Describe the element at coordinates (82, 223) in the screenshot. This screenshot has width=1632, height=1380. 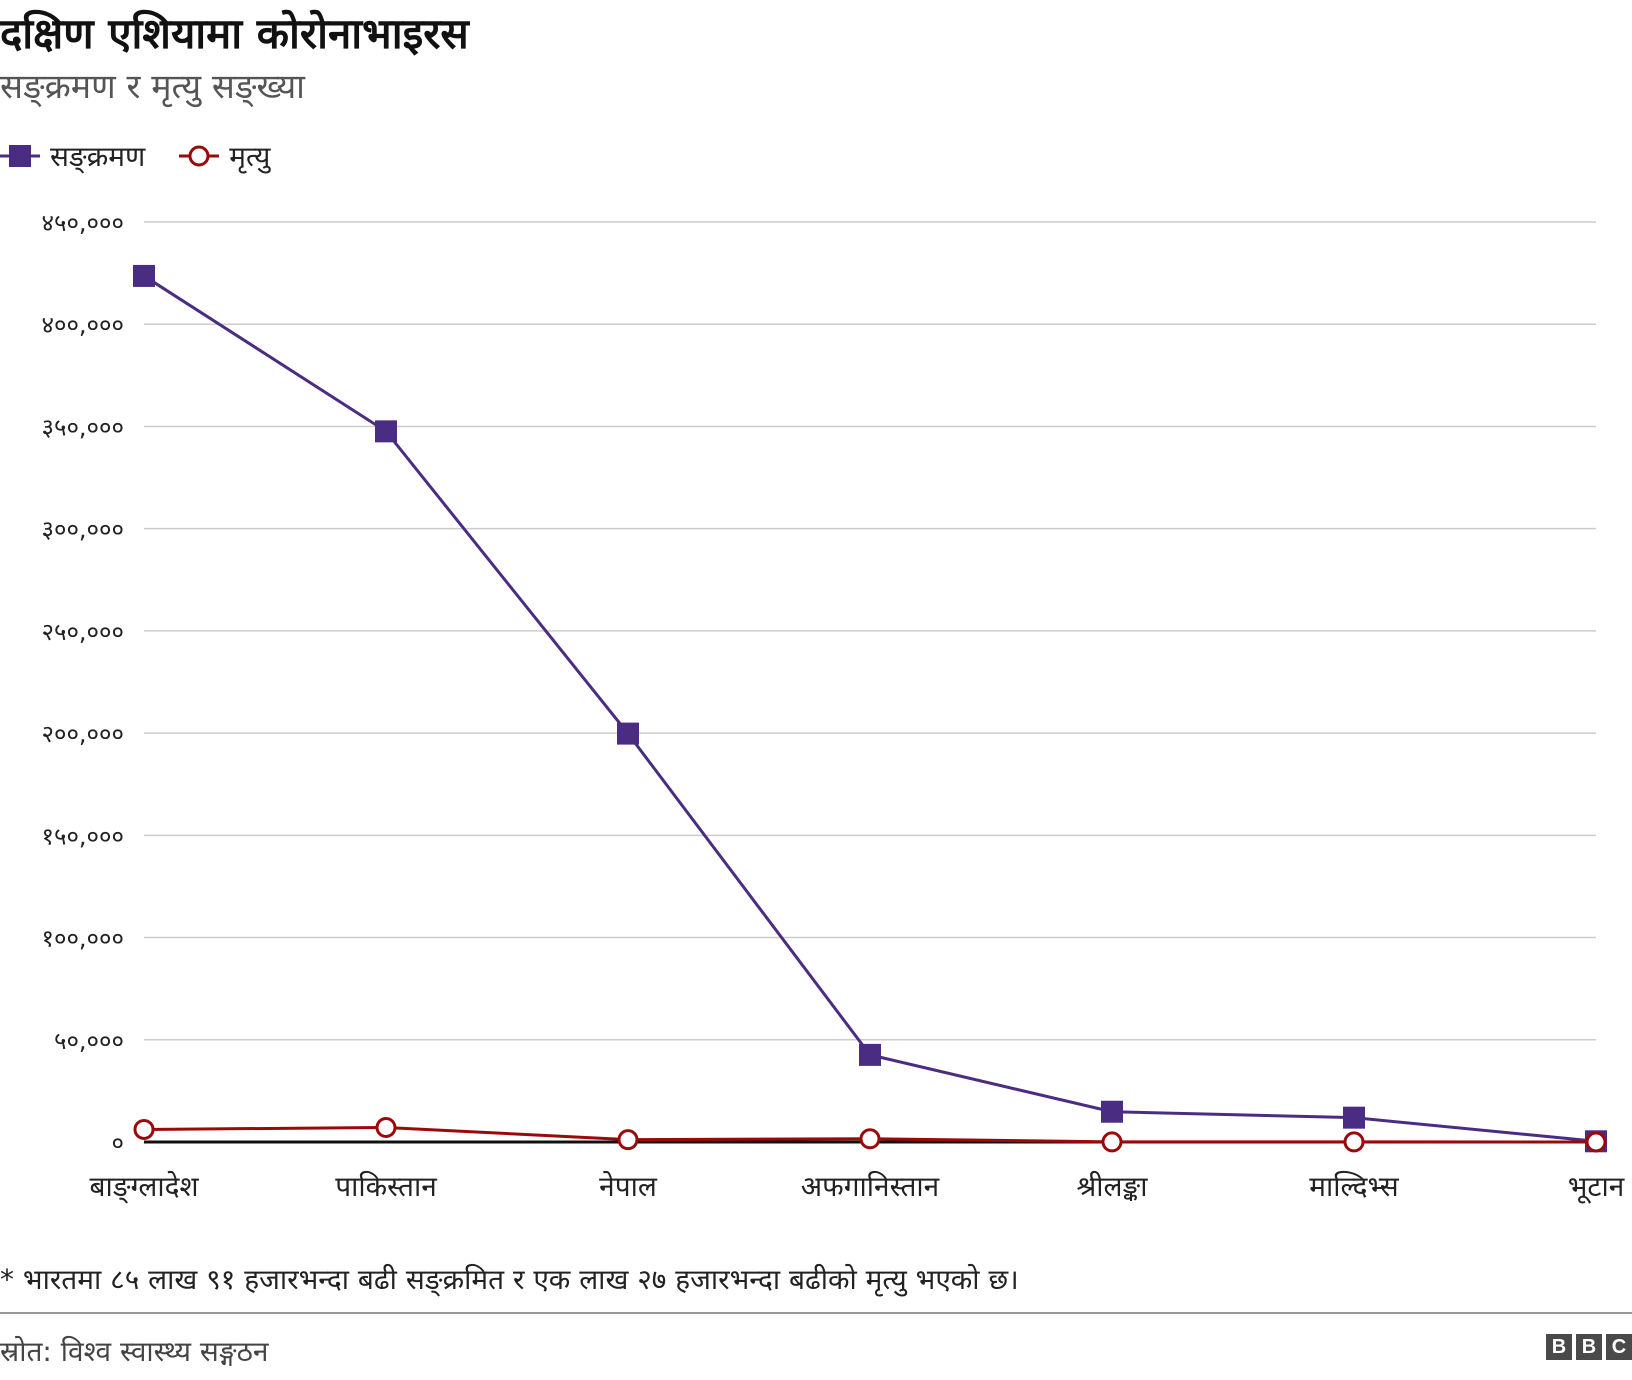
I see `y-tick-label: ४५०,०००` at that location.